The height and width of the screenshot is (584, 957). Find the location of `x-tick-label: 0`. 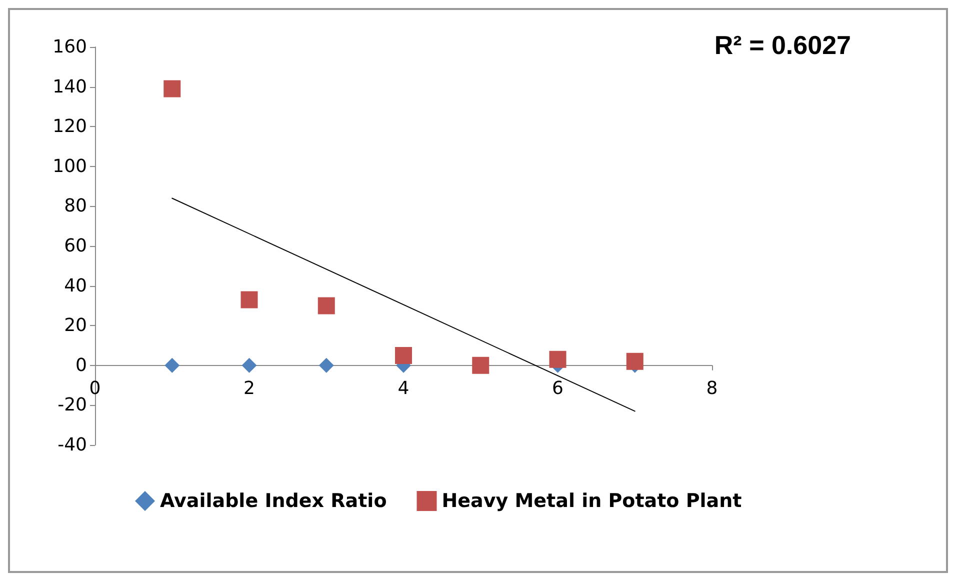

x-tick-label: 0 is located at coordinates (95, 388).